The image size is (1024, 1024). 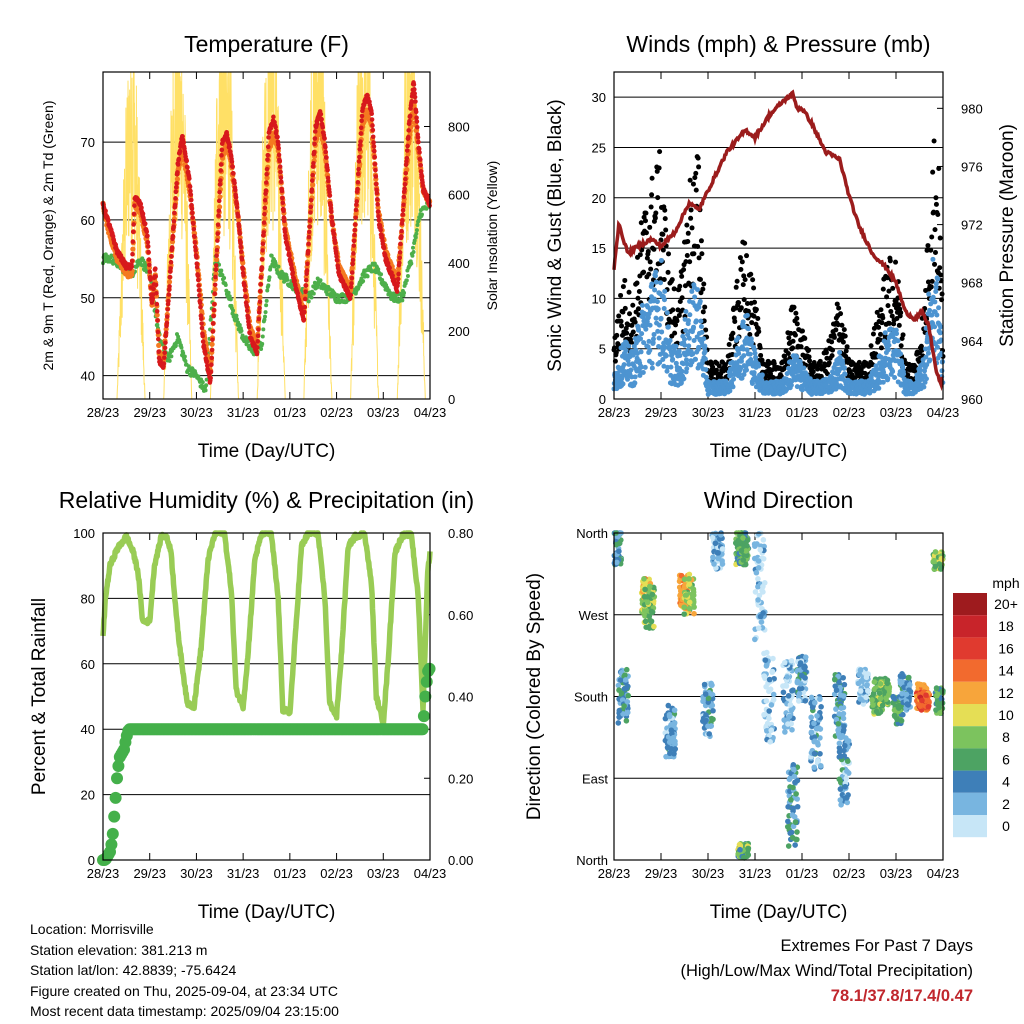 I want to click on y2-tick-label: 0.40, so click(x=460, y=697).